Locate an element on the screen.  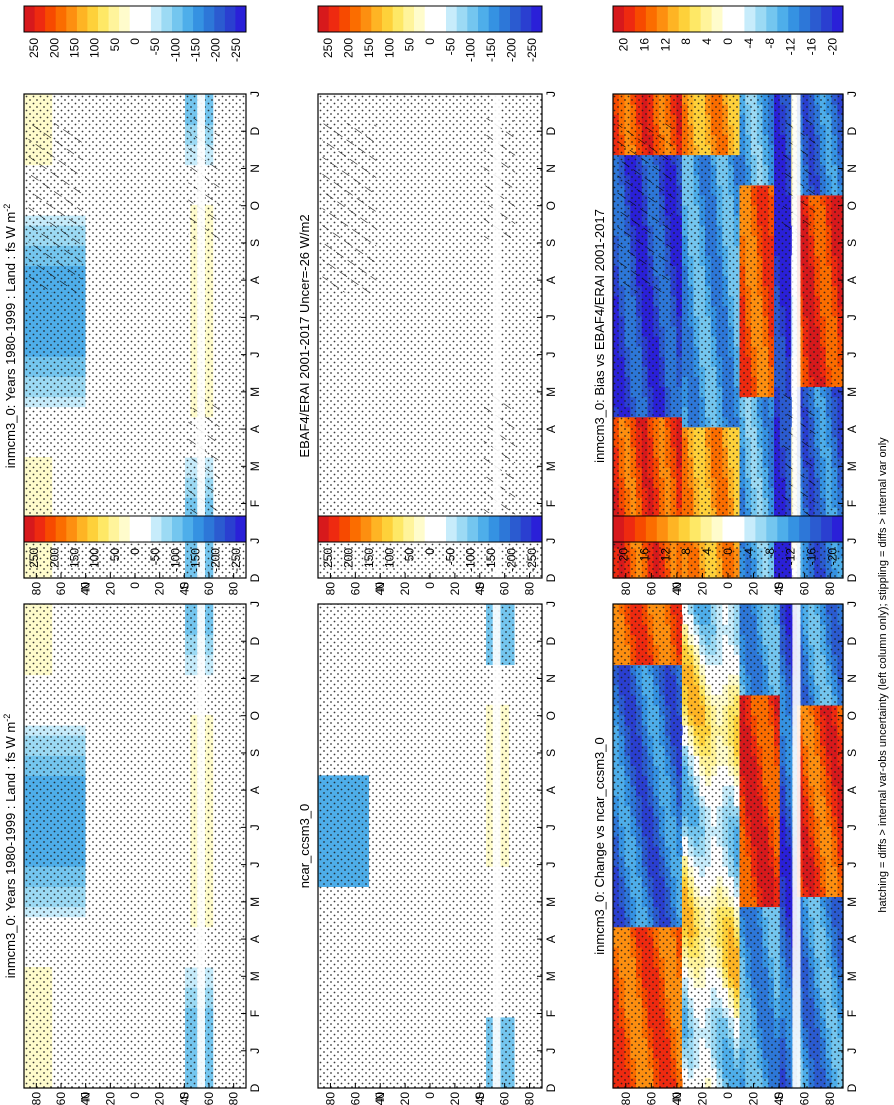
y-tick-label: S is located at coordinates (852, 243).